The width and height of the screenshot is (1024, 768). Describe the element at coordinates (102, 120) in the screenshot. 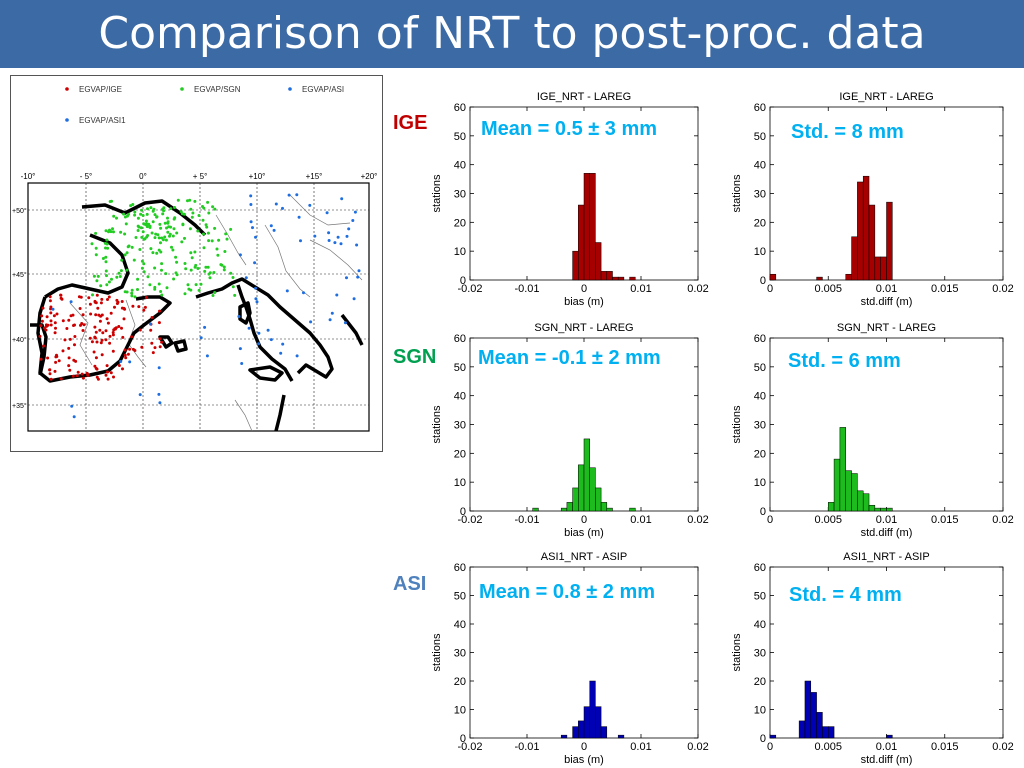

I see `legend-label: EGVAP/ASI1` at that location.